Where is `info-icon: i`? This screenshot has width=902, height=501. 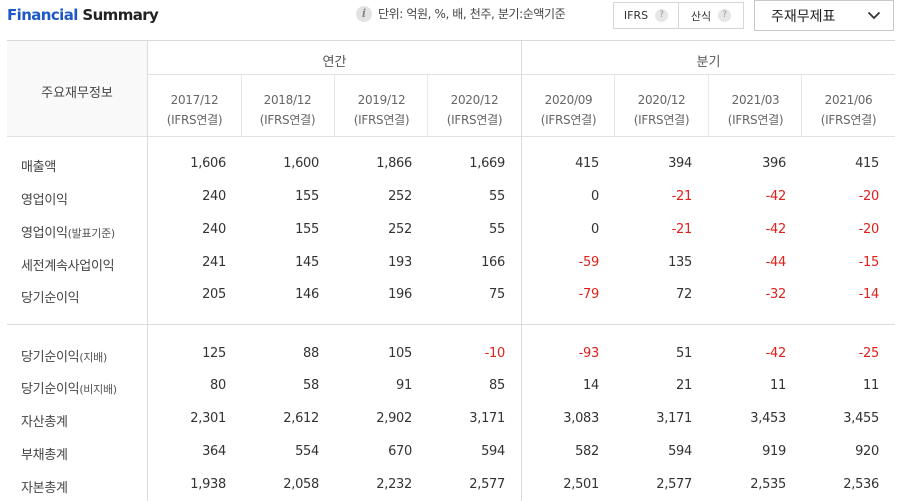
info-icon: i is located at coordinates (364, 13).